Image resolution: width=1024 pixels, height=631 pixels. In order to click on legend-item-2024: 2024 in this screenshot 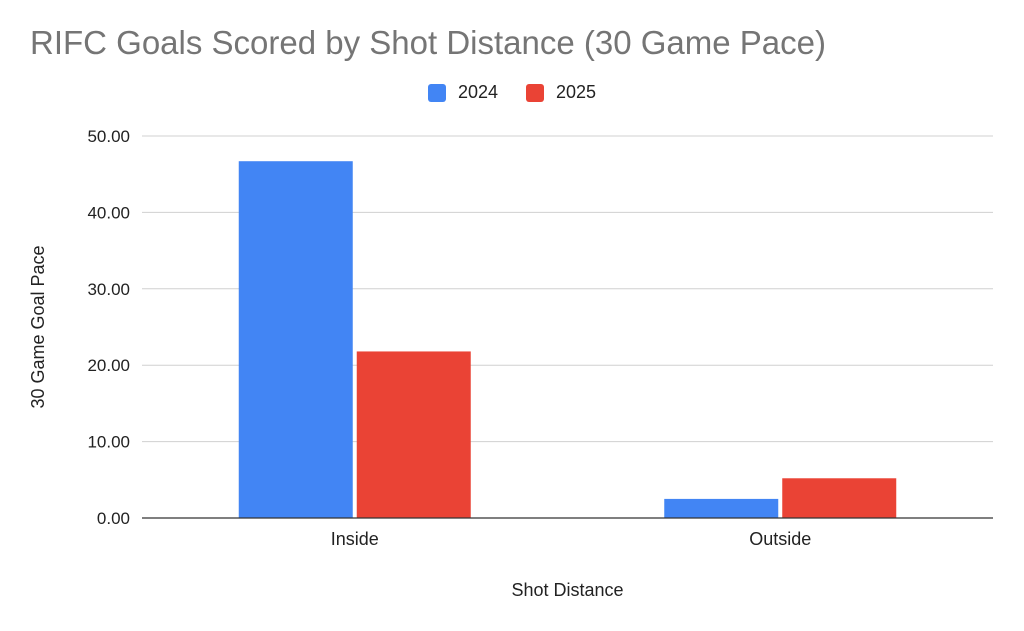, I will do `click(462, 92)`.